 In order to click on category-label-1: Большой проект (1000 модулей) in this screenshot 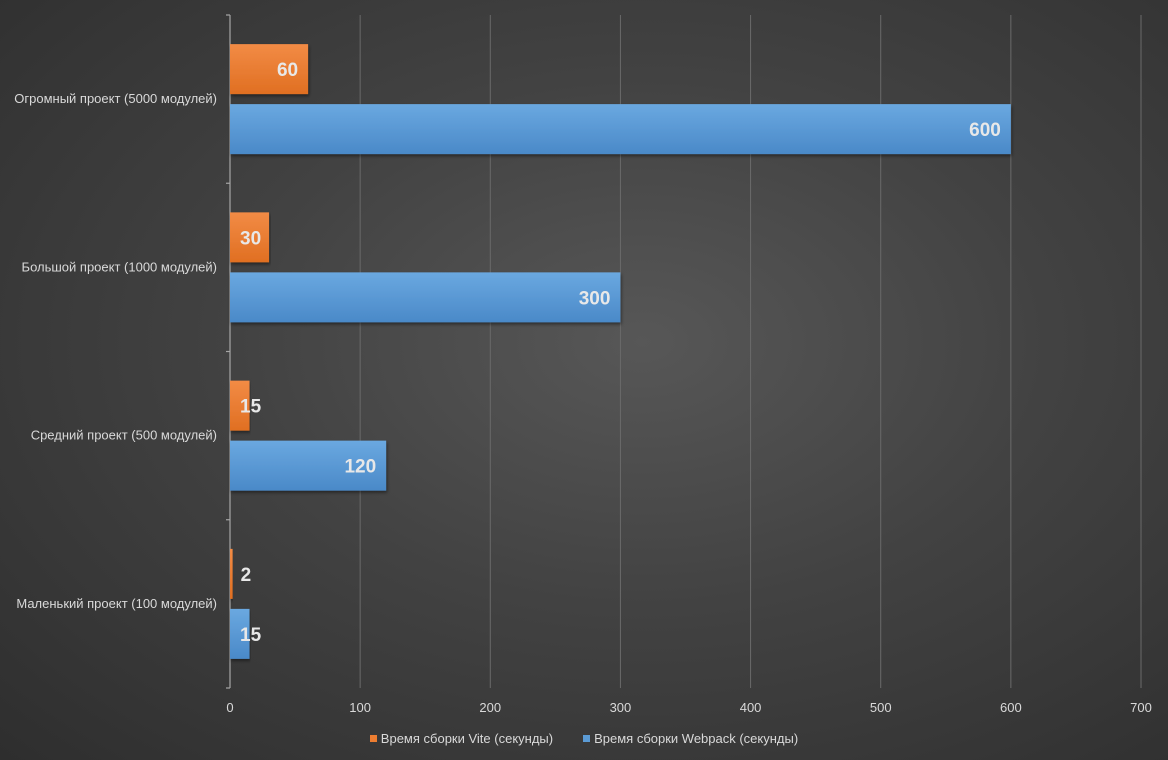, I will do `click(119, 266)`.